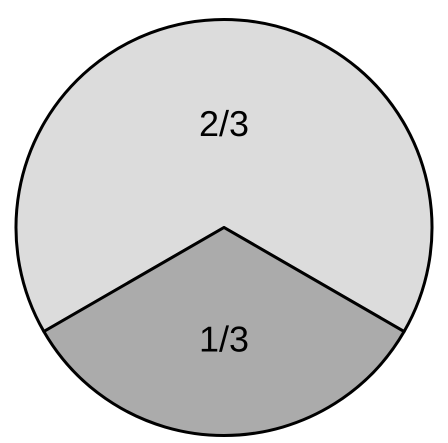 The height and width of the screenshot is (443, 448). What do you see at coordinates (224, 123) in the screenshot?
I see `data-label: 2/3` at bounding box center [224, 123].